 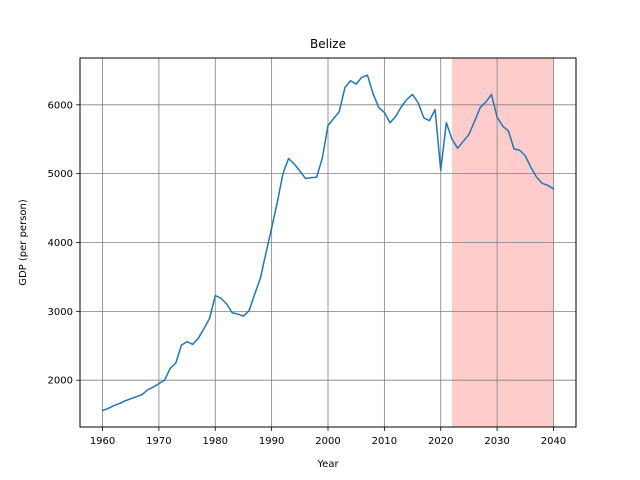 What do you see at coordinates (60, 312) in the screenshot?
I see `y-tick-label: 3000` at bounding box center [60, 312].